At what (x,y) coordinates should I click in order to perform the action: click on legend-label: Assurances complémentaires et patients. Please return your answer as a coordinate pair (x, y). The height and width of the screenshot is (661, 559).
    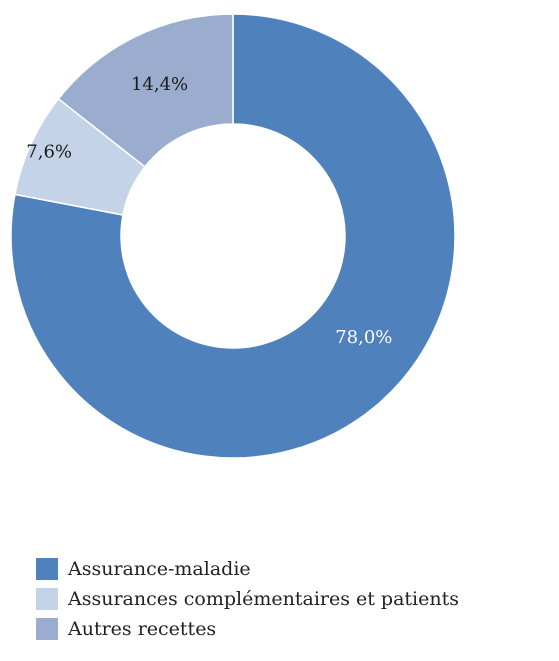
    Looking at the image, I should click on (264, 599).